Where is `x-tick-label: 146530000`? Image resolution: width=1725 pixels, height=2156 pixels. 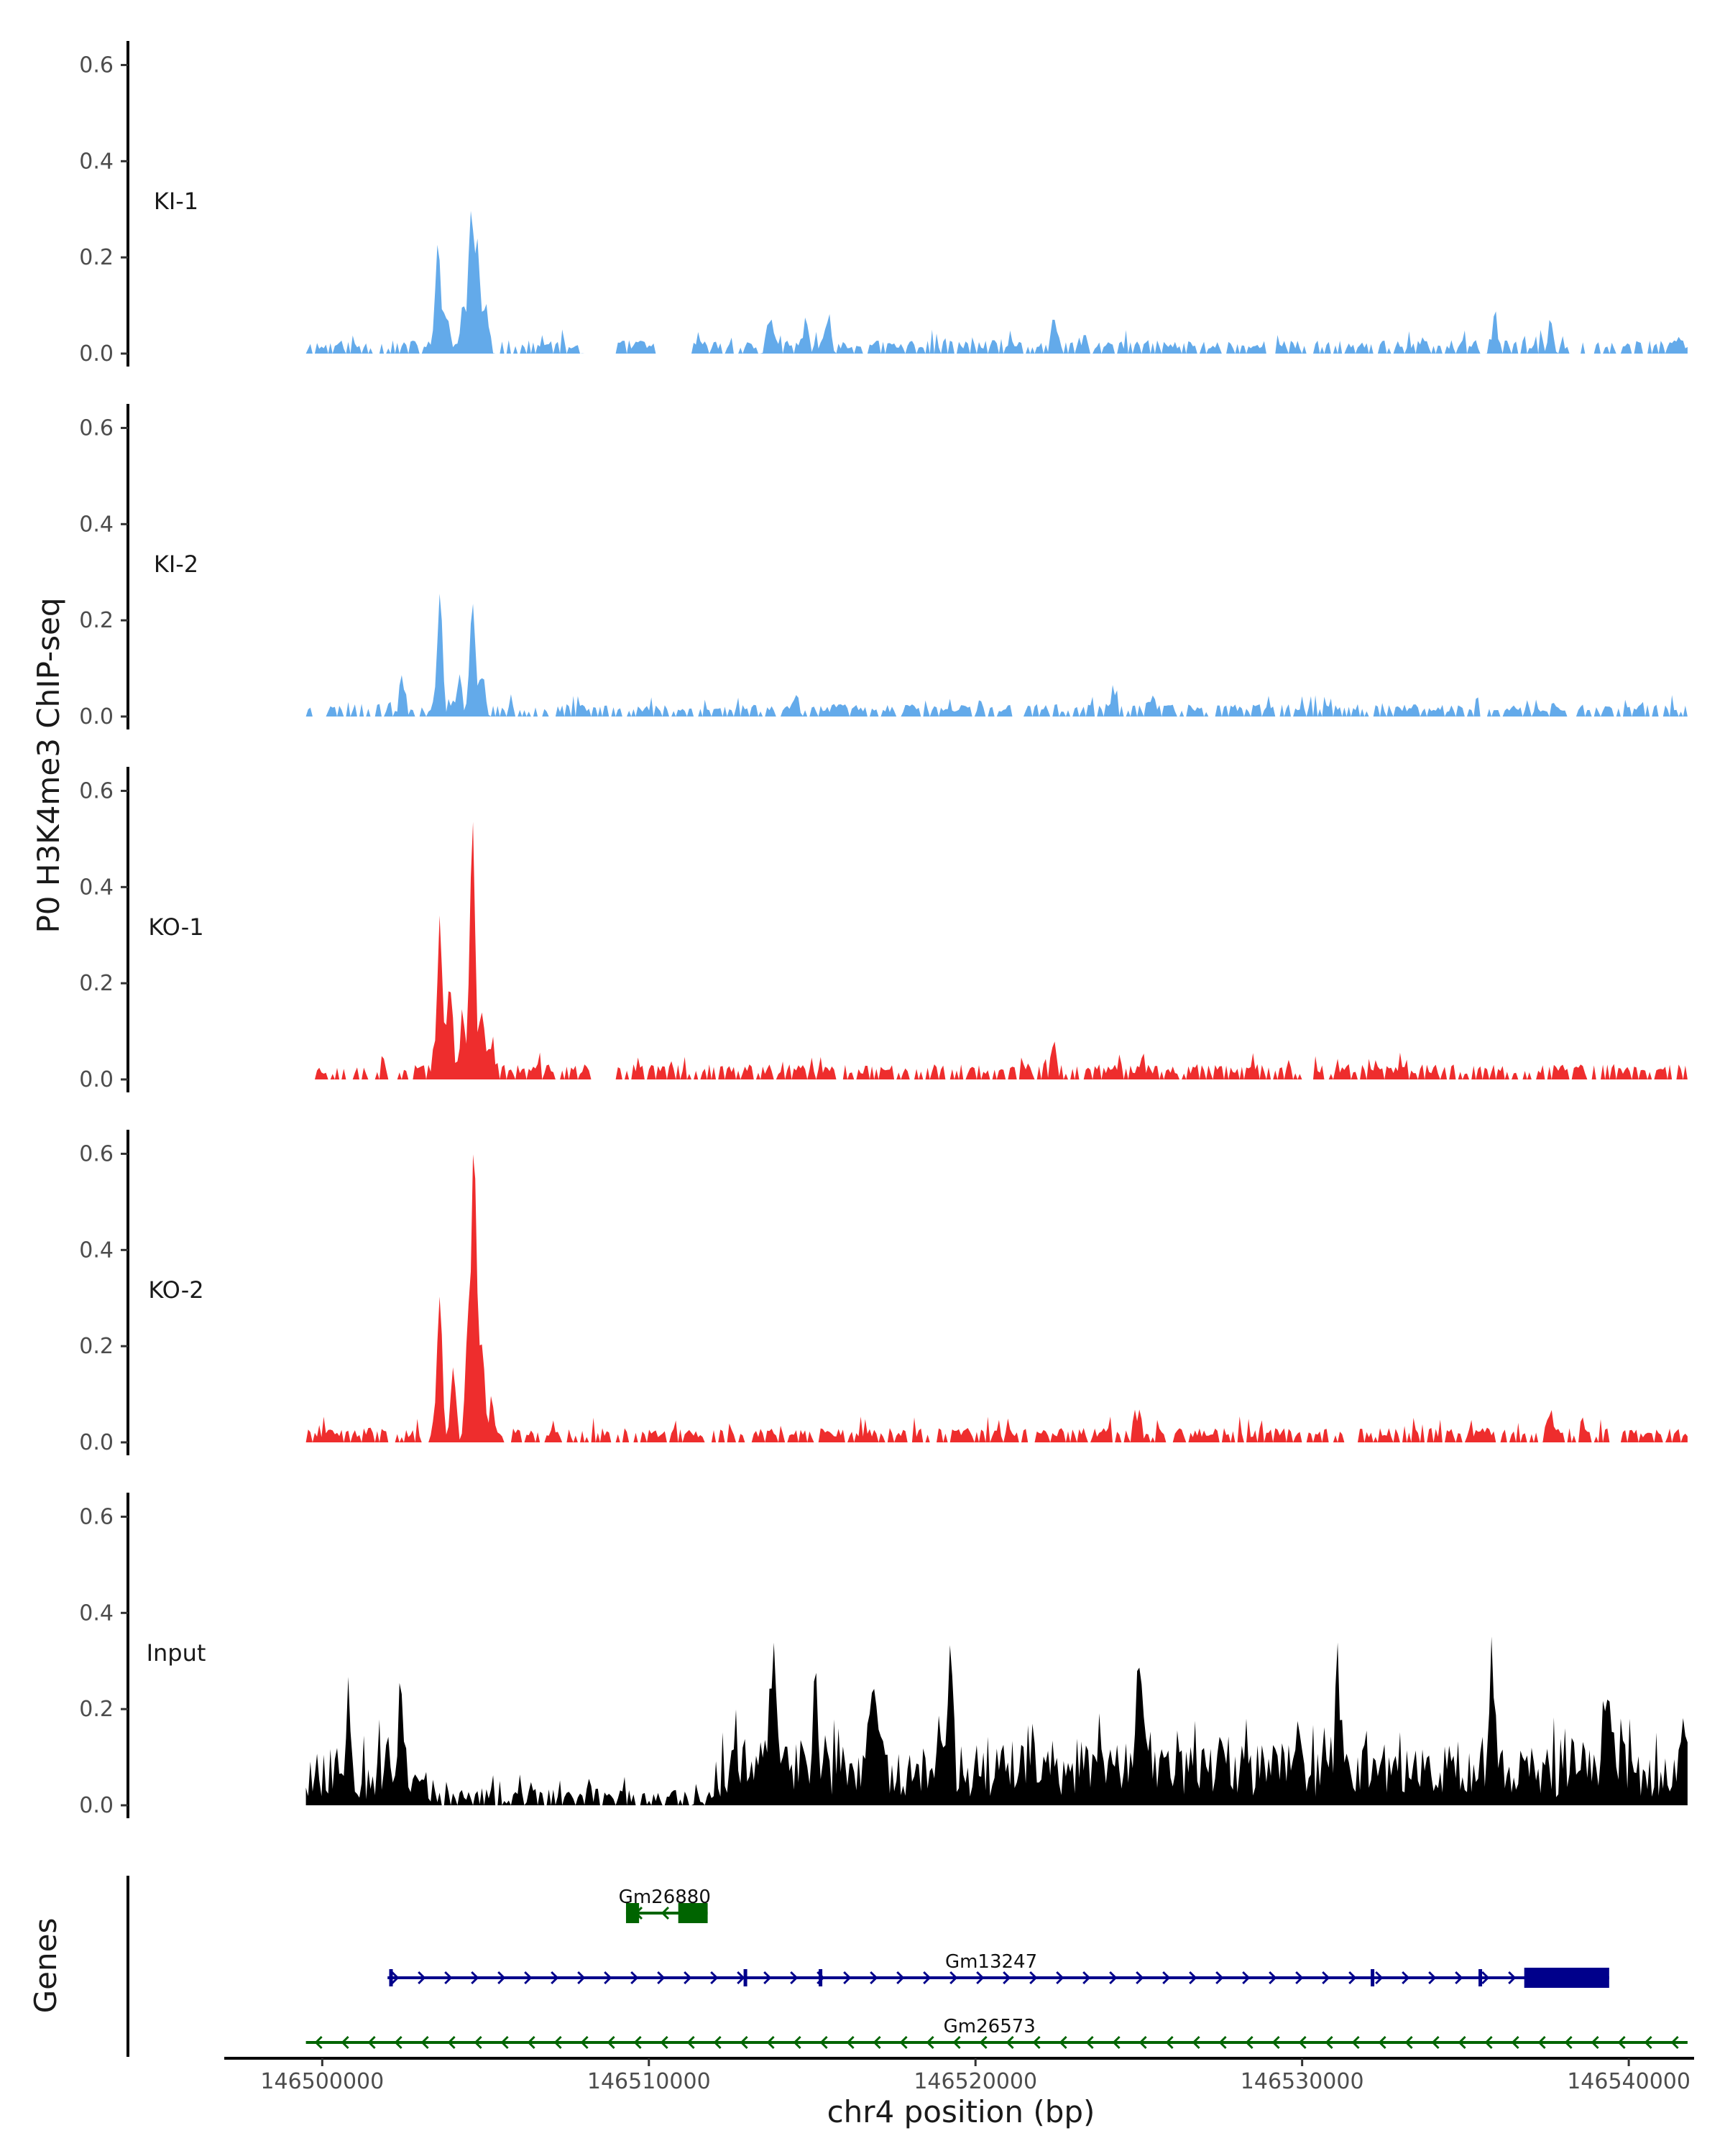 x-tick-label: 146530000 is located at coordinates (1302, 2082).